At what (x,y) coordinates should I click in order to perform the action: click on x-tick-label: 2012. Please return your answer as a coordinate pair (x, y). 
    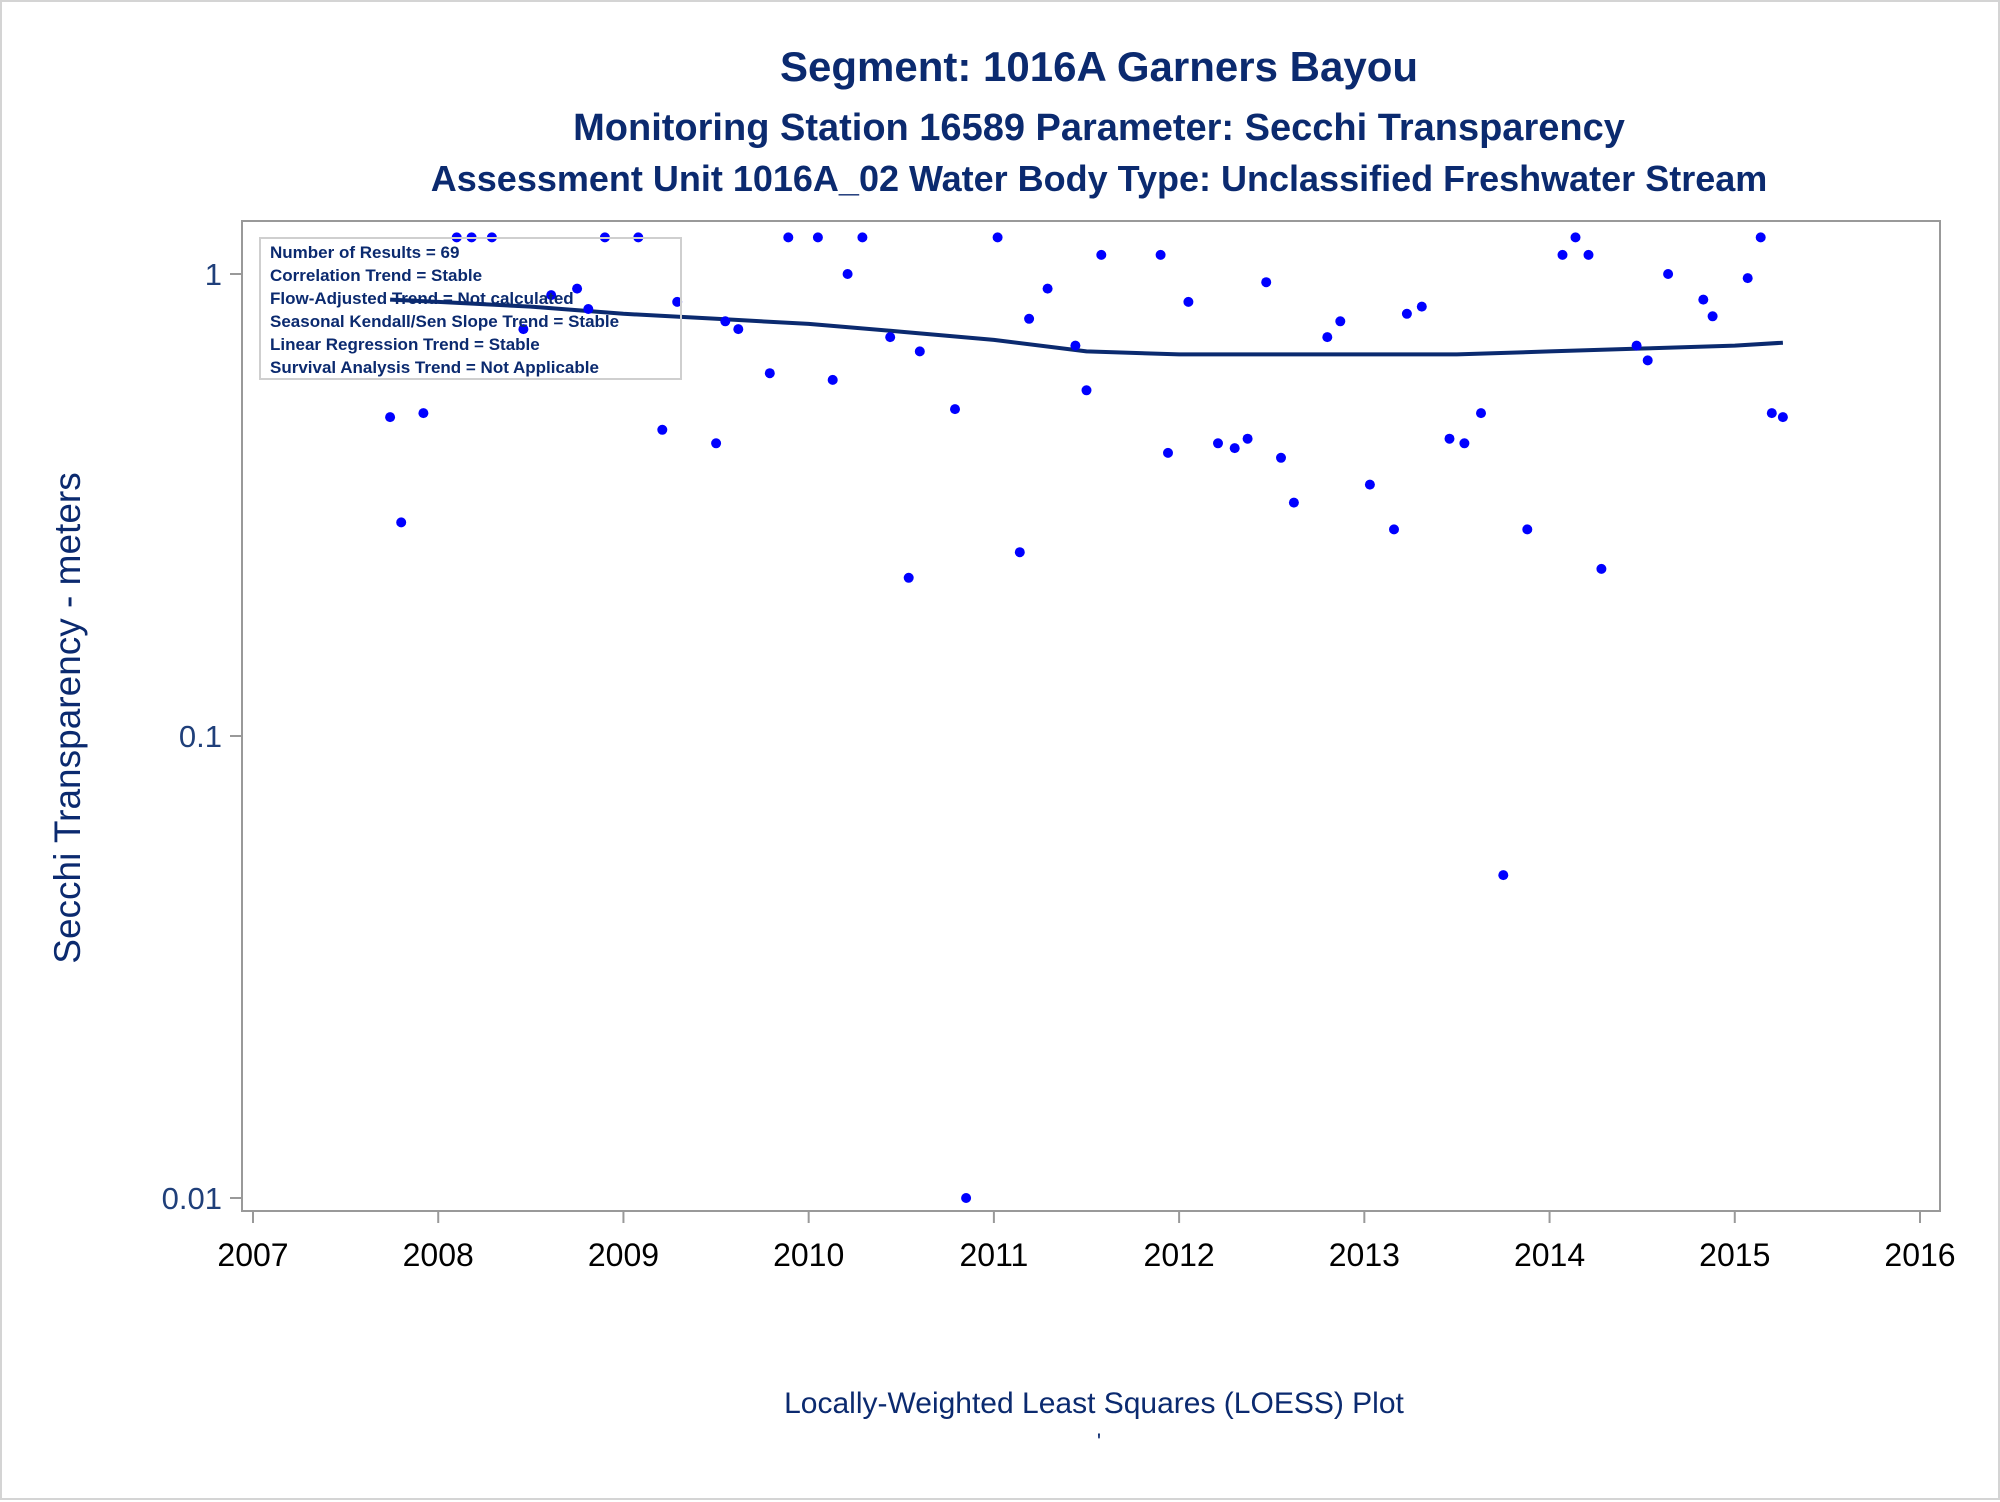
    Looking at the image, I should click on (1179, 1255).